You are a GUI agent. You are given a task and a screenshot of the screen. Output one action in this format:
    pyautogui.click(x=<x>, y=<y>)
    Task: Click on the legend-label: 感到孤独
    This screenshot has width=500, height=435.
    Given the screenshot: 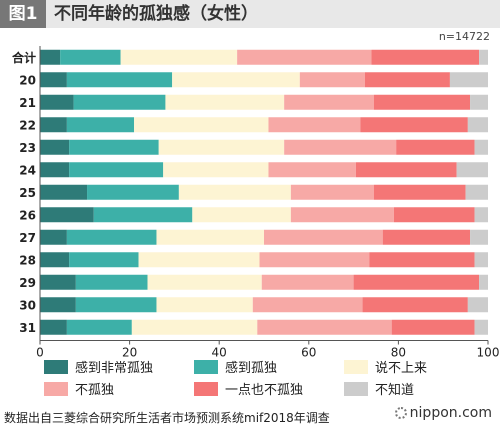 What is the action you would take?
    pyautogui.click(x=251, y=368)
    